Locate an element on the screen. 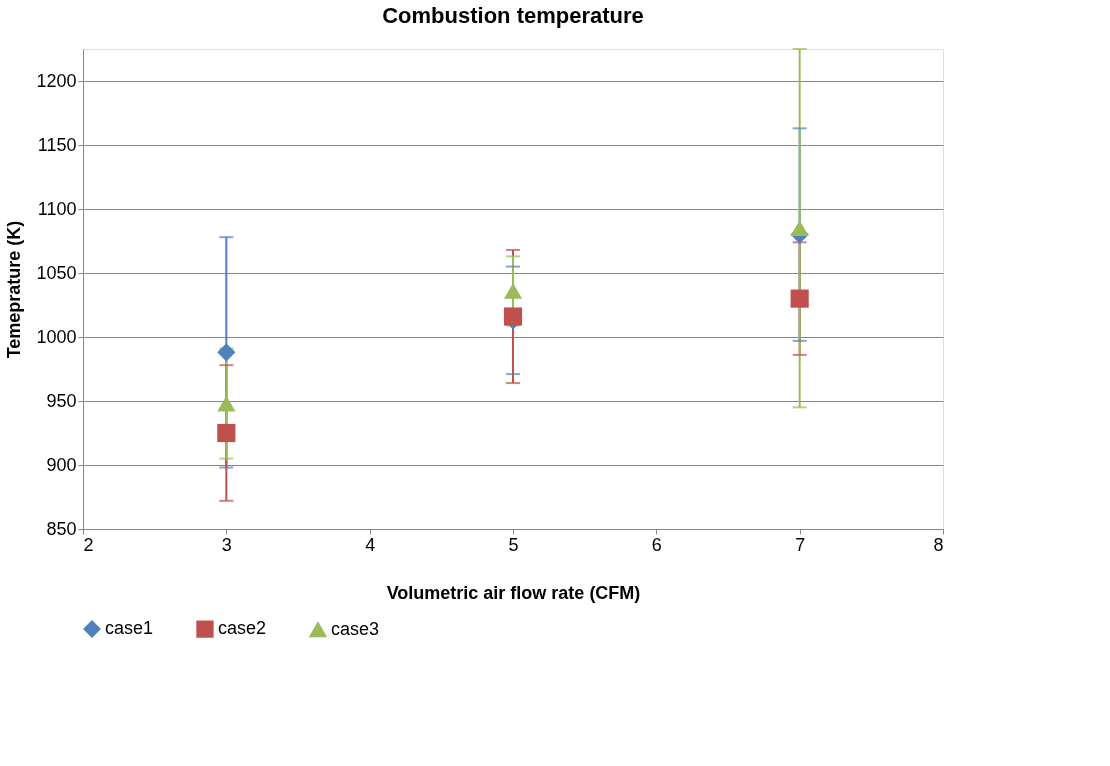  x-tick-label: 3 is located at coordinates (226, 544).